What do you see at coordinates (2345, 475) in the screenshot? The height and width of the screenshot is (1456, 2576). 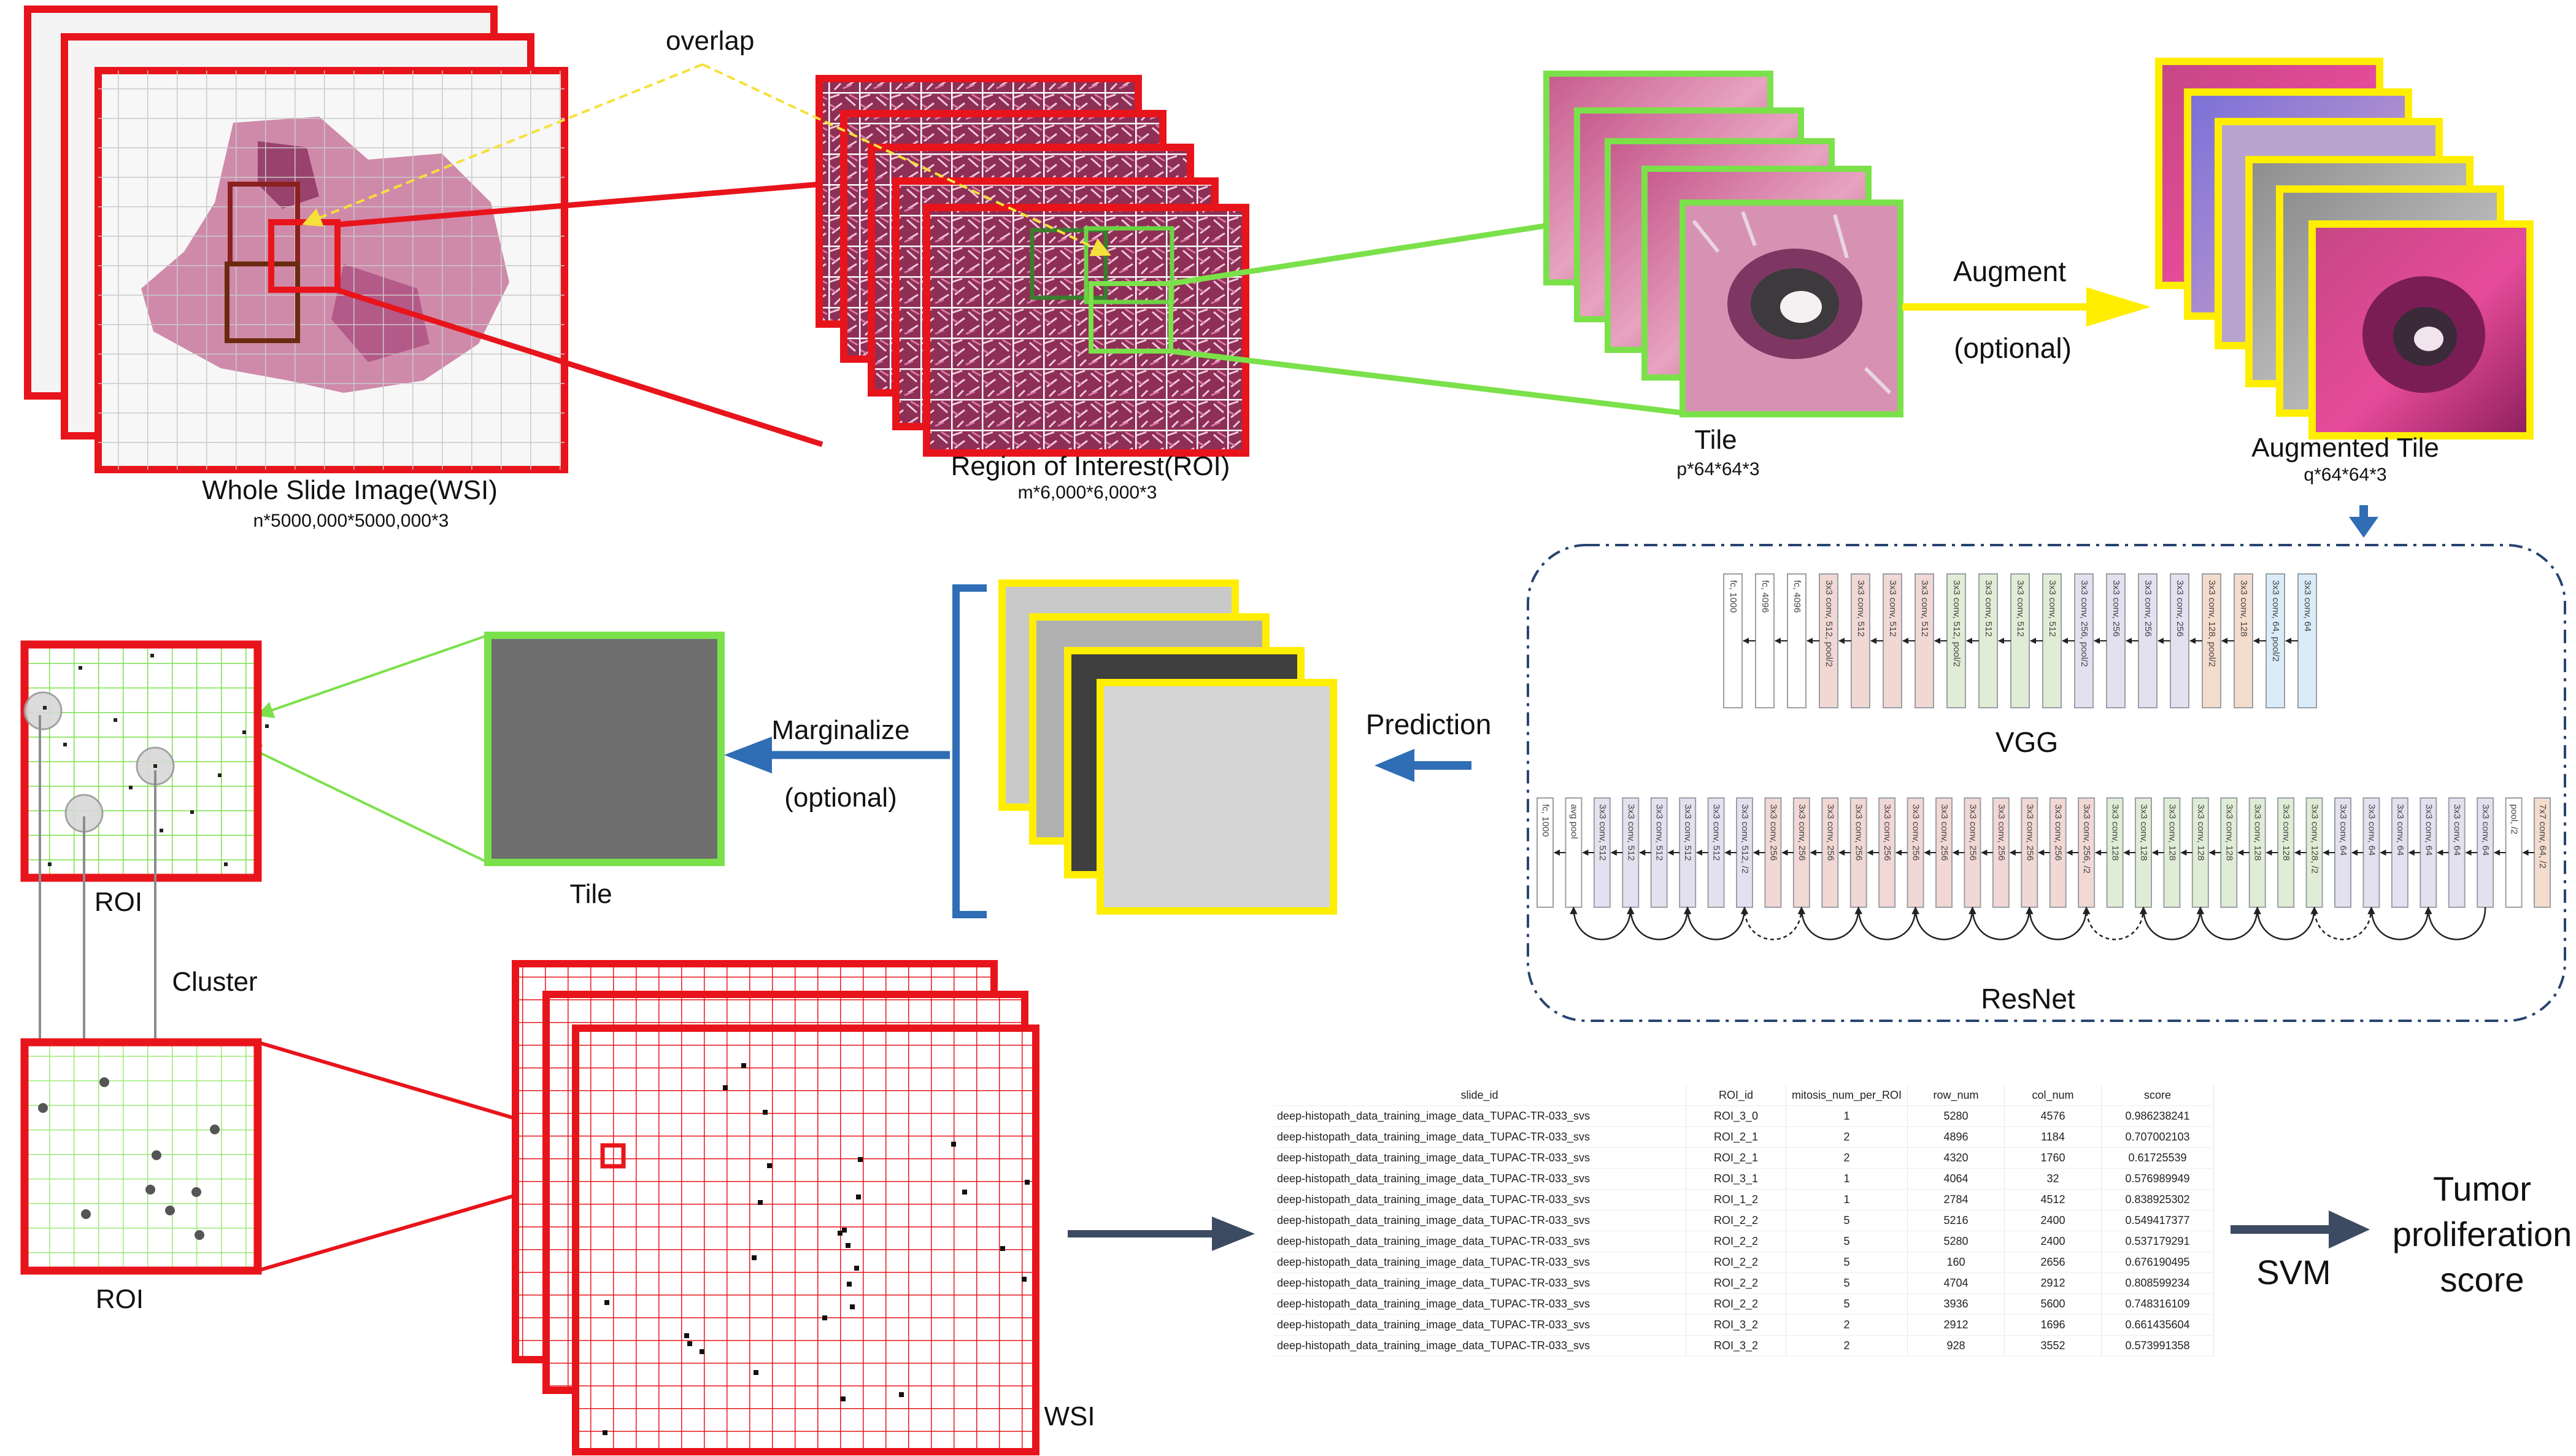 I see `augmented-tile-dimensions: q*64*64*3` at bounding box center [2345, 475].